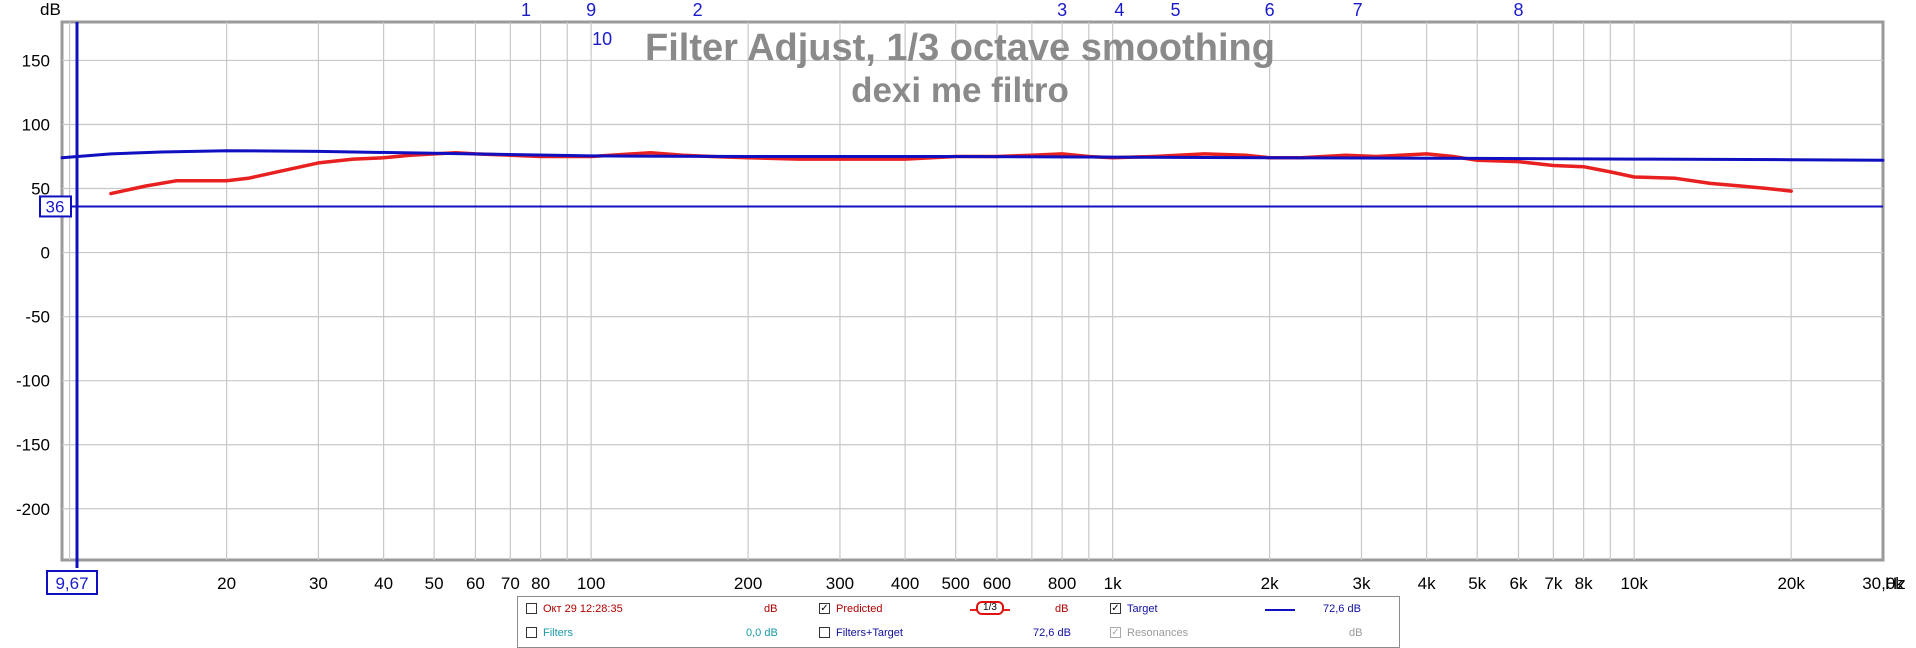 The width and height of the screenshot is (1916, 648). What do you see at coordinates (1119, 10) in the screenshot?
I see `filter-marker-label: 4` at bounding box center [1119, 10].